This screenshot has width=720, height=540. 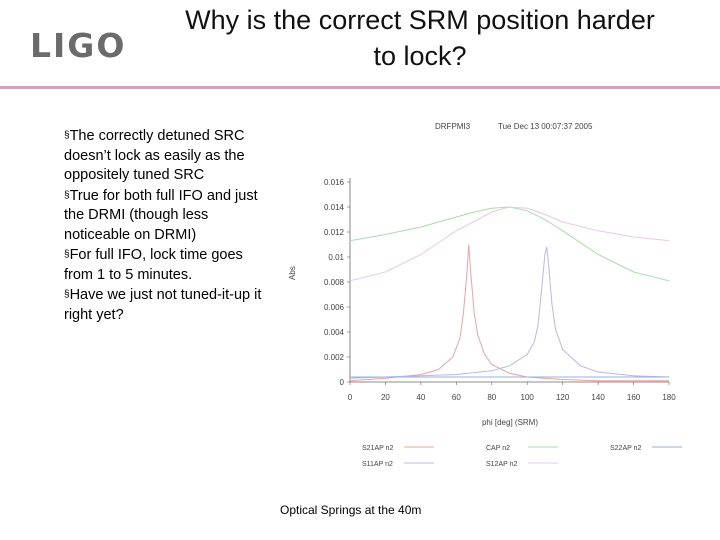 What do you see at coordinates (334, 307) in the screenshot?
I see `y-tick-label: 0.006` at bounding box center [334, 307].